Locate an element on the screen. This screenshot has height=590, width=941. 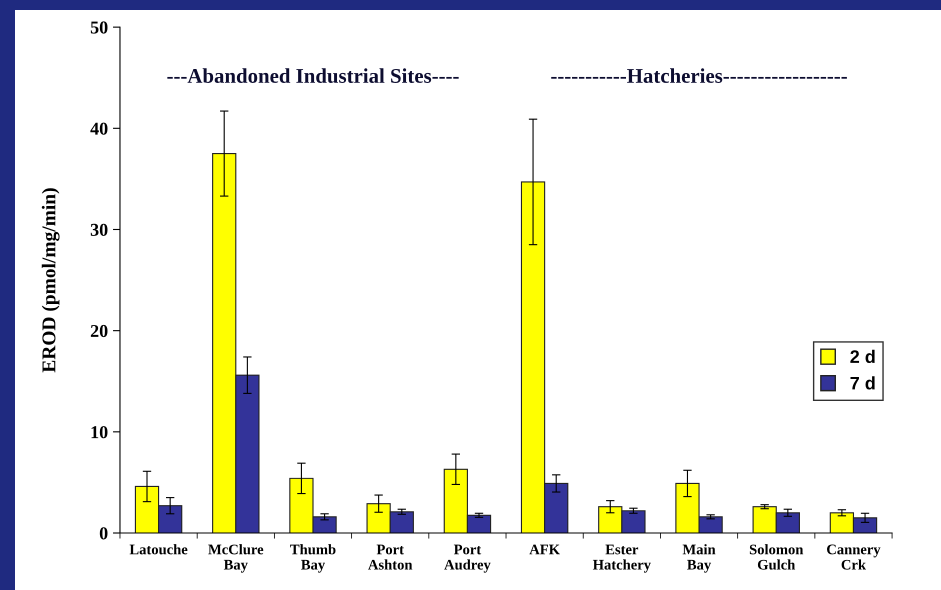
x-tick-label: Main Bay is located at coordinates (699, 558).